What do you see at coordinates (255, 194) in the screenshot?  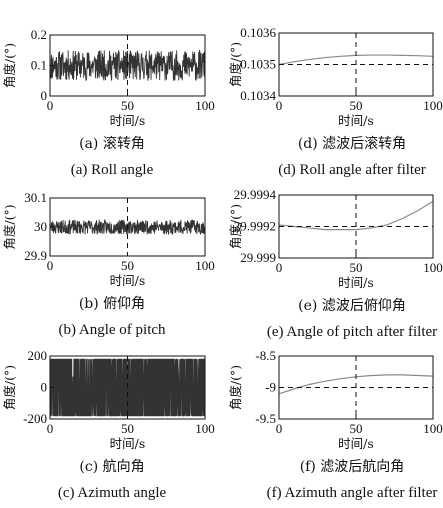 I see `y-tick-label: 29.9994` at bounding box center [255, 194].